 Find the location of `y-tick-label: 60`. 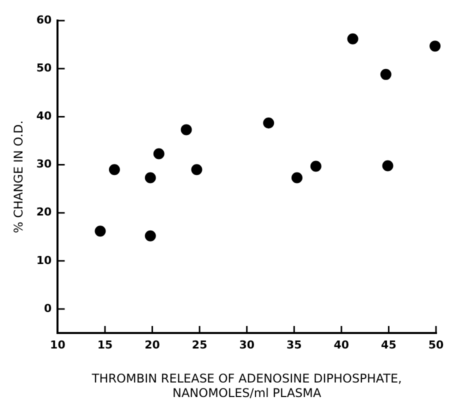

y-tick-label: 60 is located at coordinates (44, 19).